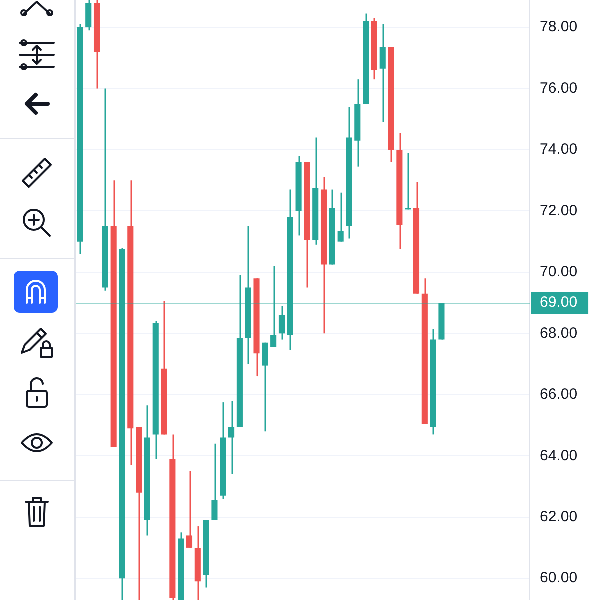 This screenshot has width=600, height=600. Describe the element at coordinates (559, 303) in the screenshot. I see `ref-line-label: 69.00` at that location.